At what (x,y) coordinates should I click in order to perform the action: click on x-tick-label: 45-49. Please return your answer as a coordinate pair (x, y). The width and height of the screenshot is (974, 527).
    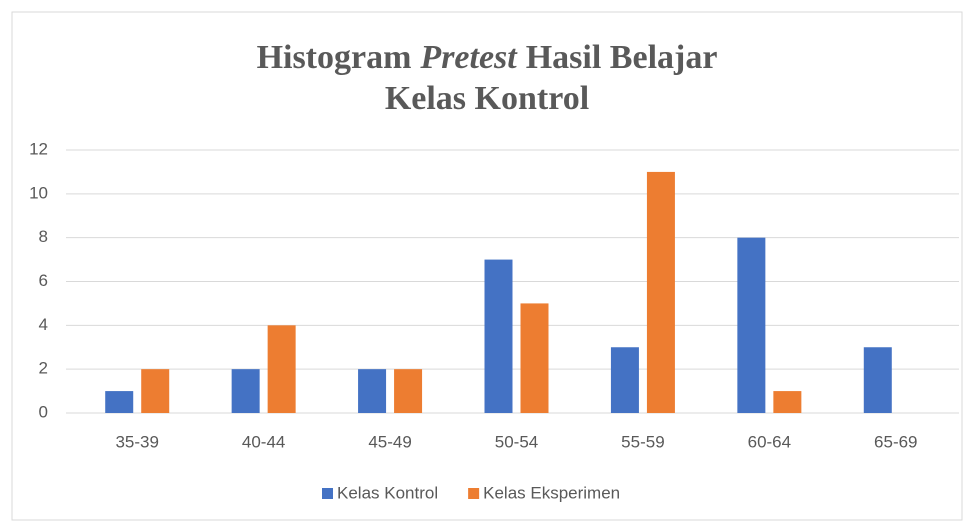
    Looking at the image, I should click on (389, 441).